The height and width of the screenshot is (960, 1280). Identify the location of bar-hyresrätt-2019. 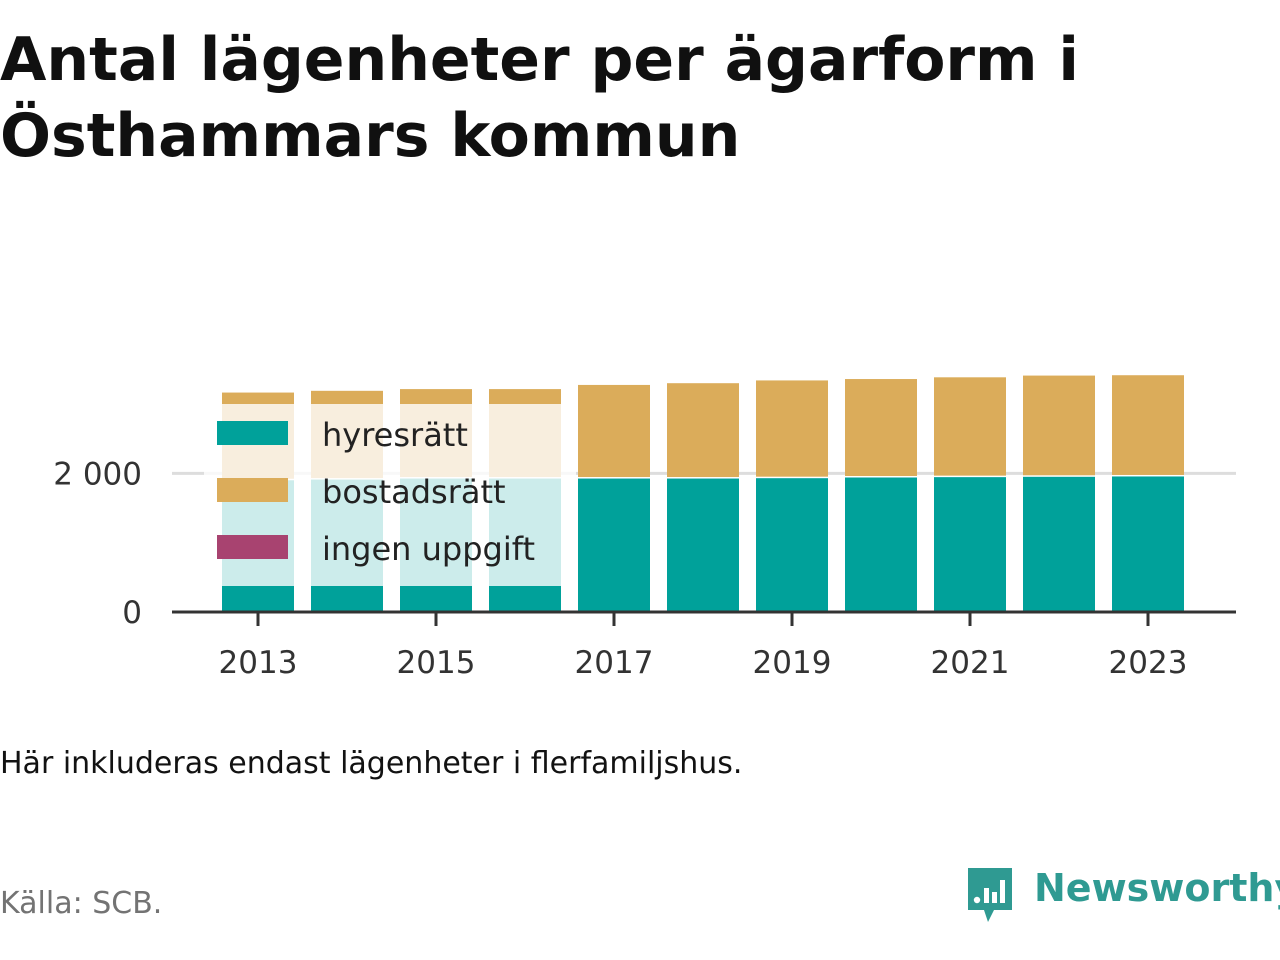
(792, 545).